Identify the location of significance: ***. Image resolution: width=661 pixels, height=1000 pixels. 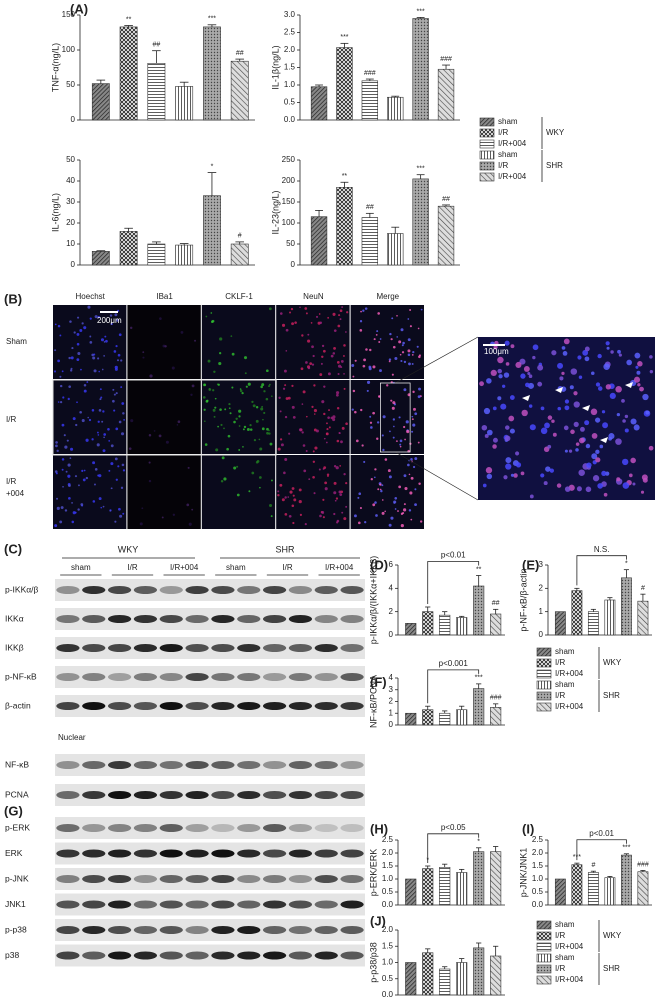
(421, 169).